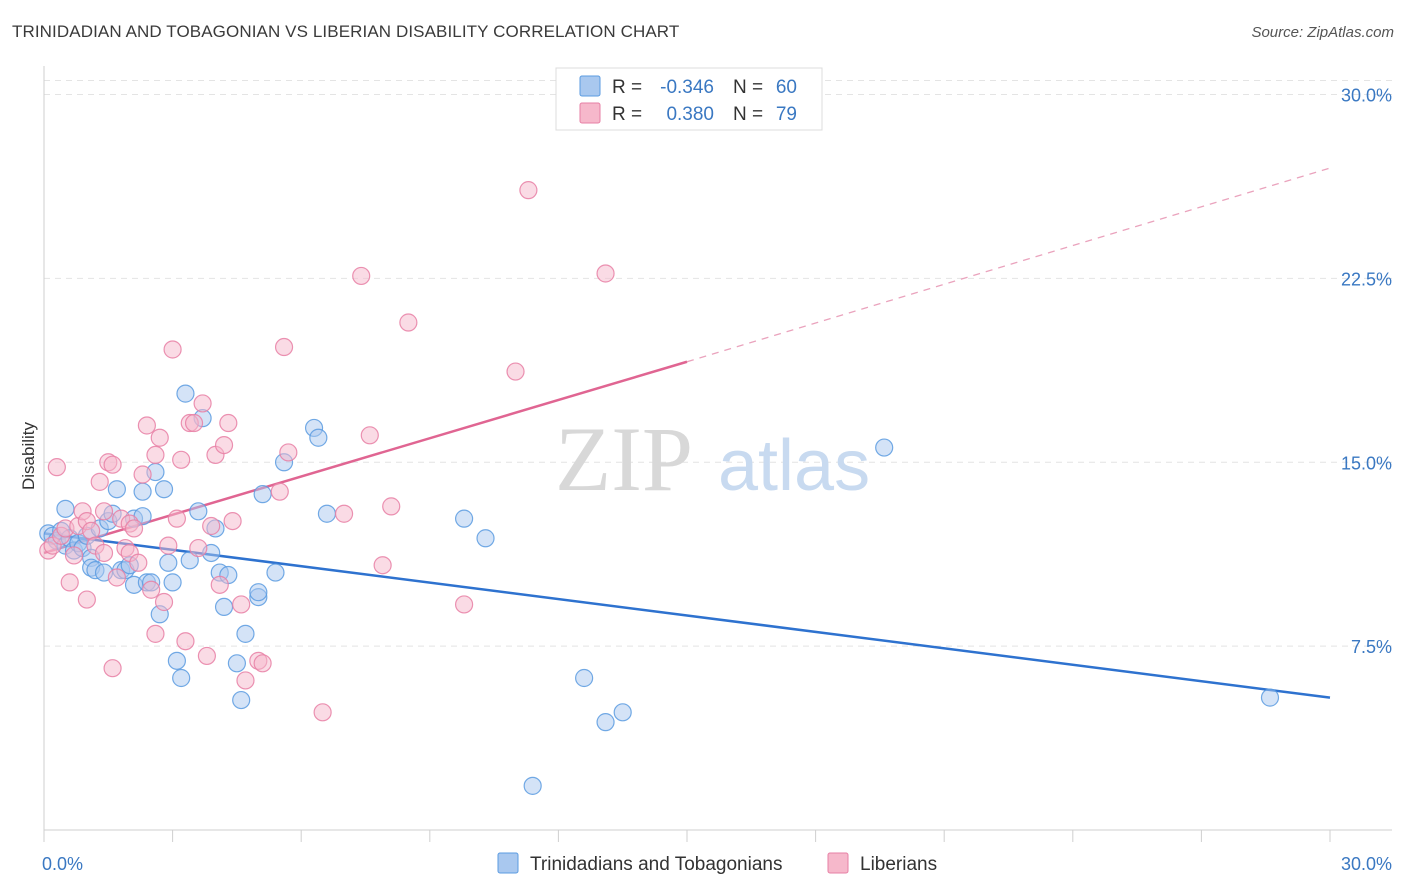 Image resolution: width=1406 pixels, height=892 pixels. Describe the element at coordinates (28, 455) in the screenshot. I see `y-axis-label: Disability` at that location.